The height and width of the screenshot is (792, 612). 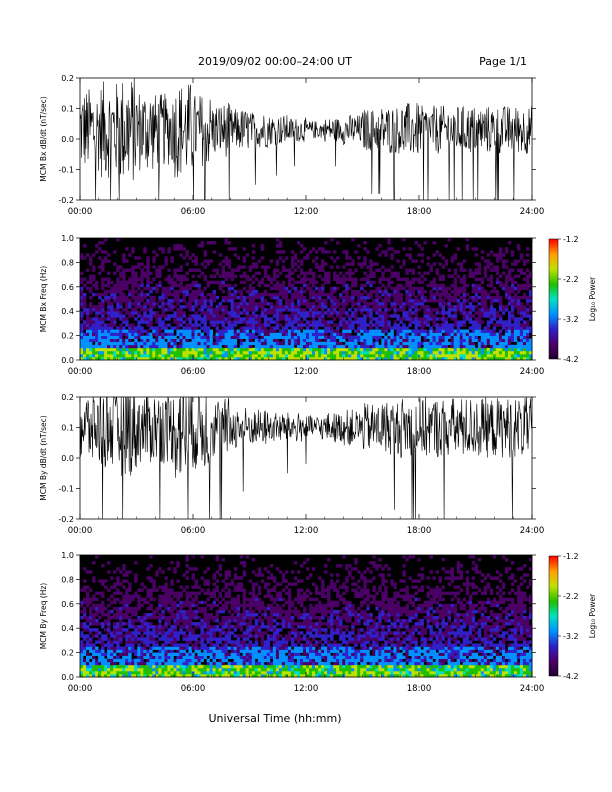 I want to click on y-tick-label: 1.0, so click(x=67, y=238).